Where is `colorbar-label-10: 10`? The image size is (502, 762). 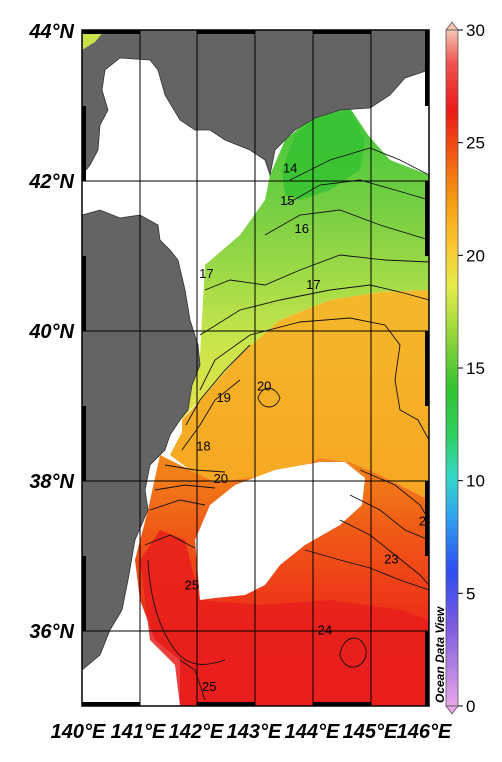
colorbar-label-10: 10 is located at coordinates (475, 481).